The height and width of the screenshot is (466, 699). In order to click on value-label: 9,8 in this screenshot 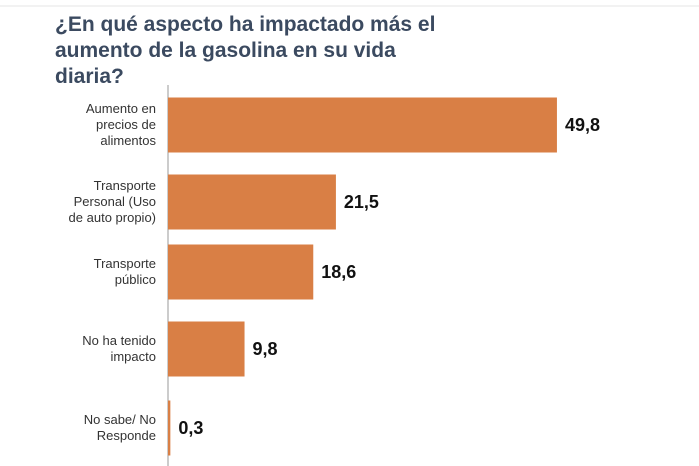, I will do `click(265, 349)`.